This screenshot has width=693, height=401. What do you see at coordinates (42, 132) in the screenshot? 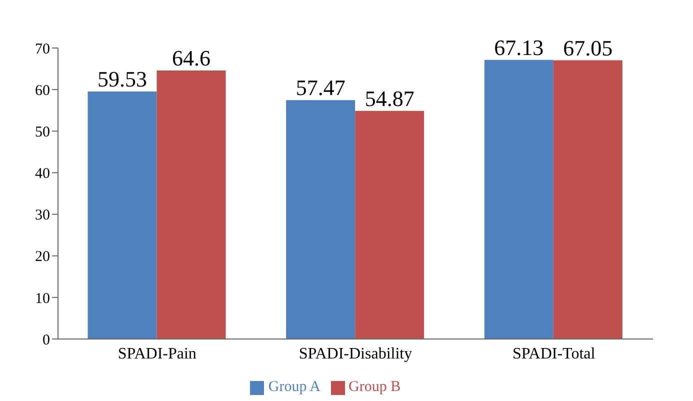
I see `y-tick-label: 50` at bounding box center [42, 132].